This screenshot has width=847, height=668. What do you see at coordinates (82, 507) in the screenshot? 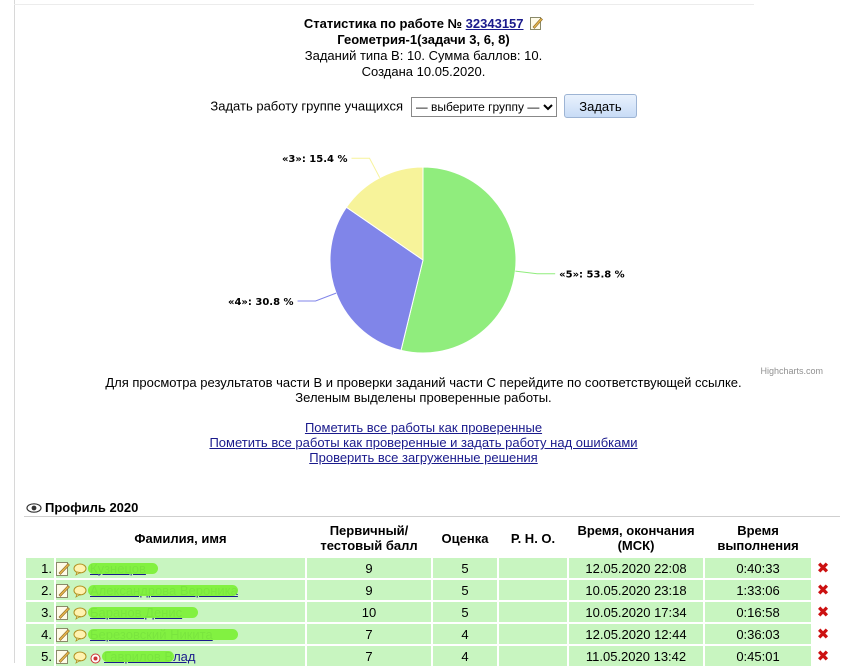
I see `profile-heading: Профиль 2020` at bounding box center [82, 507].